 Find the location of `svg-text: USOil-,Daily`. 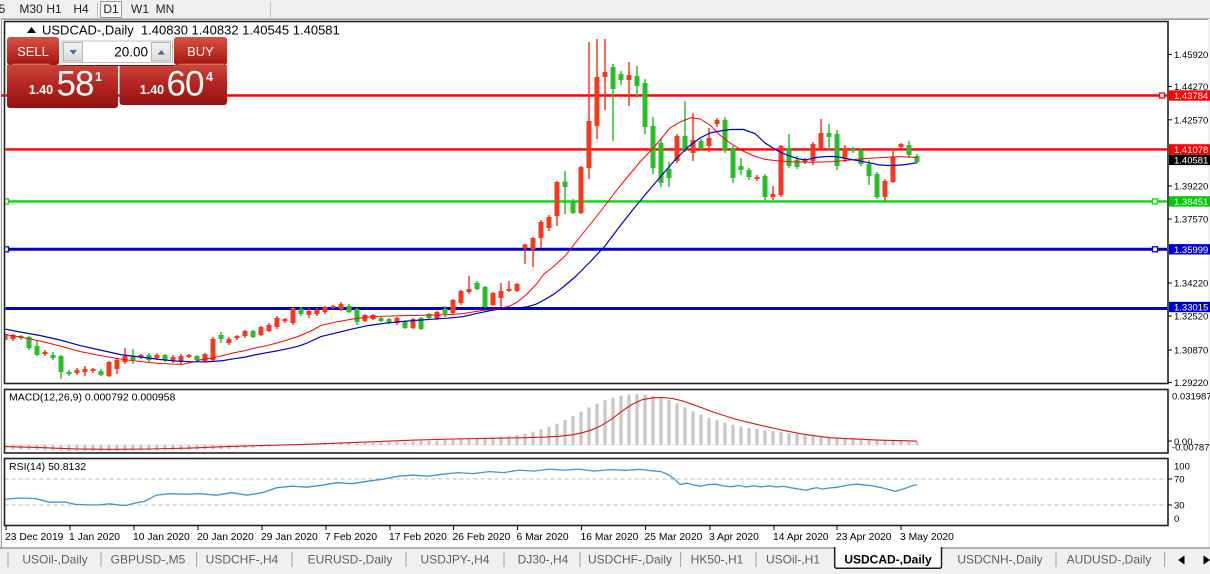

svg-text: USOil-,Daily is located at coordinates (54, 560).